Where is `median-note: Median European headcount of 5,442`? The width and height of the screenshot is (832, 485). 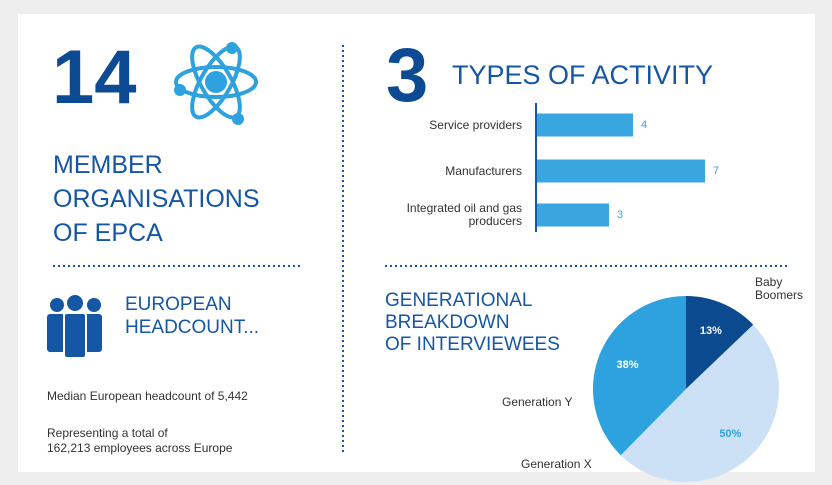 median-note: Median European headcount of 5,442 is located at coordinates (147, 396).